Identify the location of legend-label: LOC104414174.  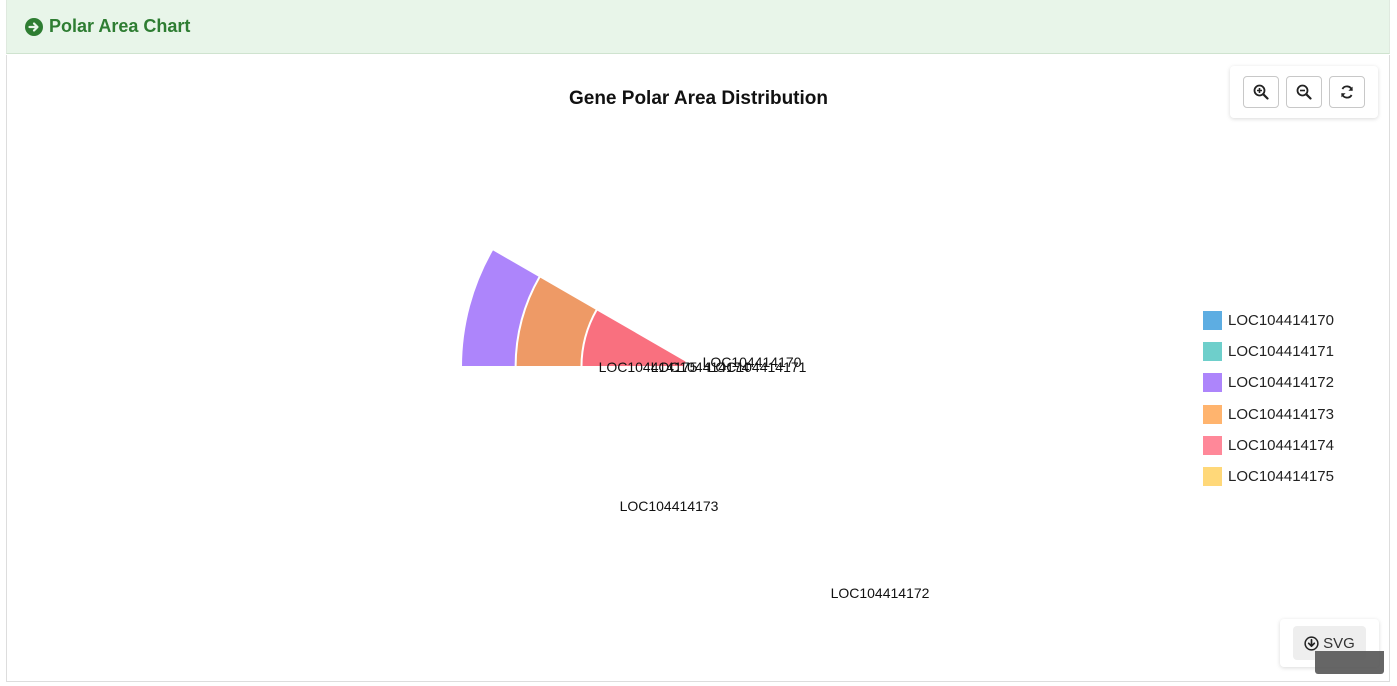
(1281, 445).